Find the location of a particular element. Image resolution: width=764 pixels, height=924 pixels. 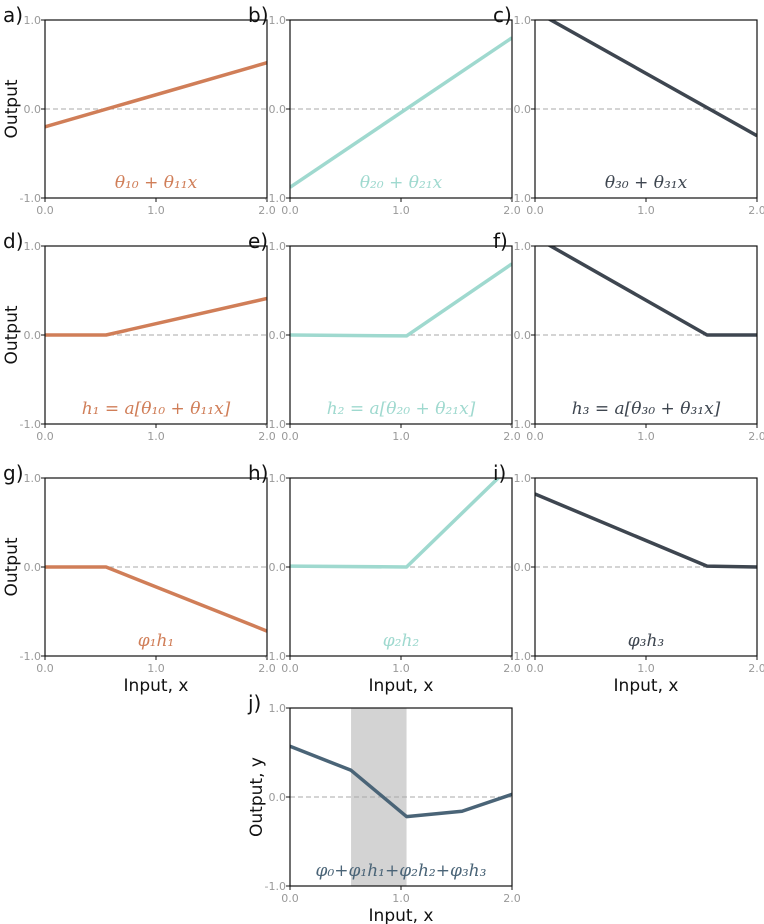

chart-g-xtick-label: 1.0 is located at coordinates (156, 668).